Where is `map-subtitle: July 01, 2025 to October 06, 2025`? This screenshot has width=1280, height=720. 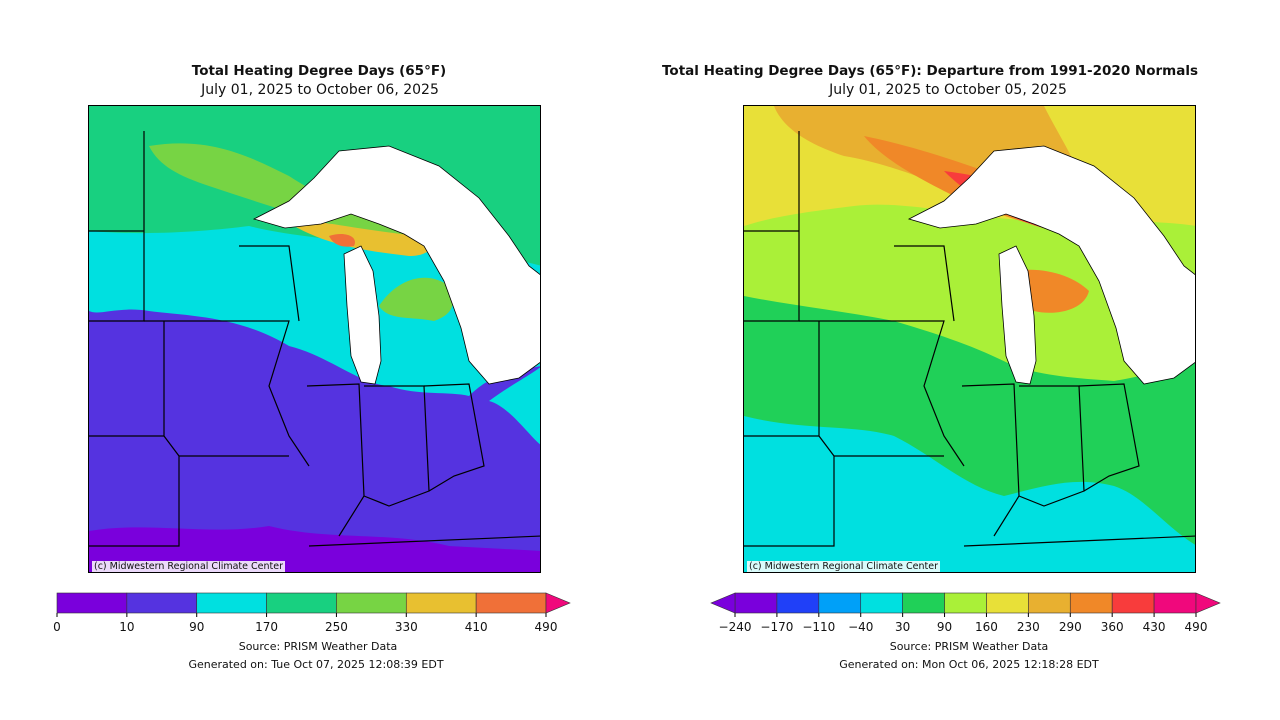 map-subtitle: July 01, 2025 to October 06, 2025 is located at coordinates (320, 90).